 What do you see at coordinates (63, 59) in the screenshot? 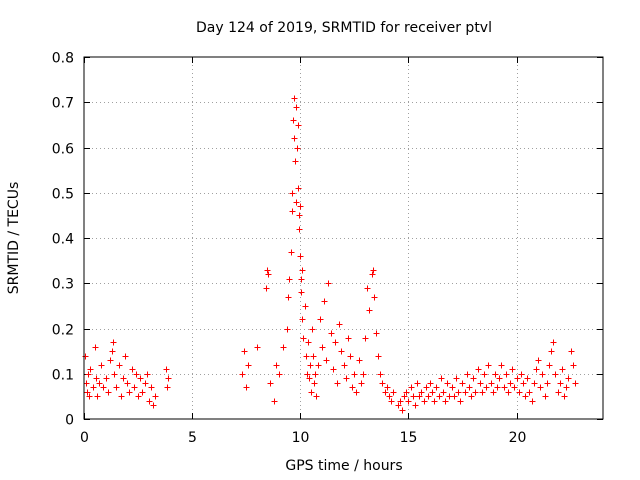
I see `y-tick-label: 0.8` at bounding box center [63, 59].